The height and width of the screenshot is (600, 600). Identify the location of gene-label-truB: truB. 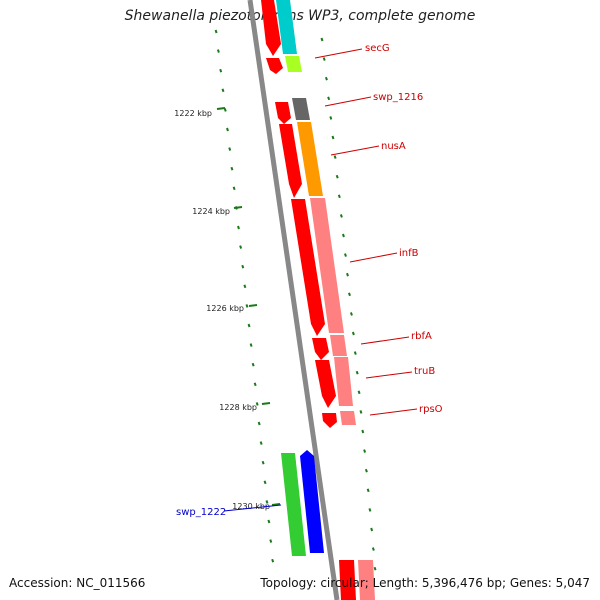
(424, 371).